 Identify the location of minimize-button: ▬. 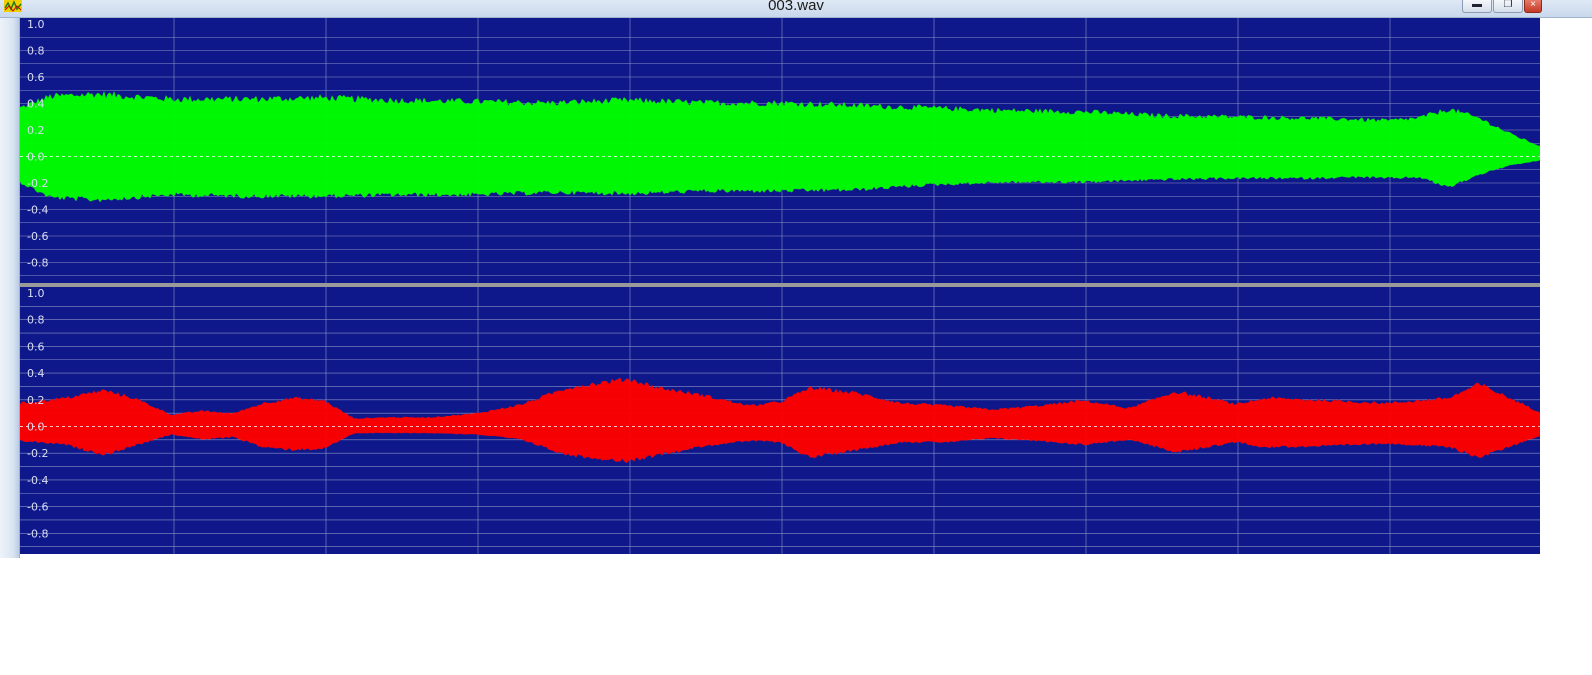
(1477, 6).